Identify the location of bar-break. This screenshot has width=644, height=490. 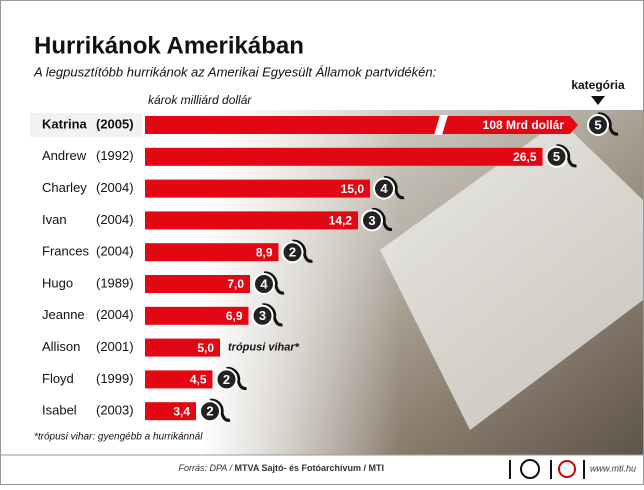
(441, 125).